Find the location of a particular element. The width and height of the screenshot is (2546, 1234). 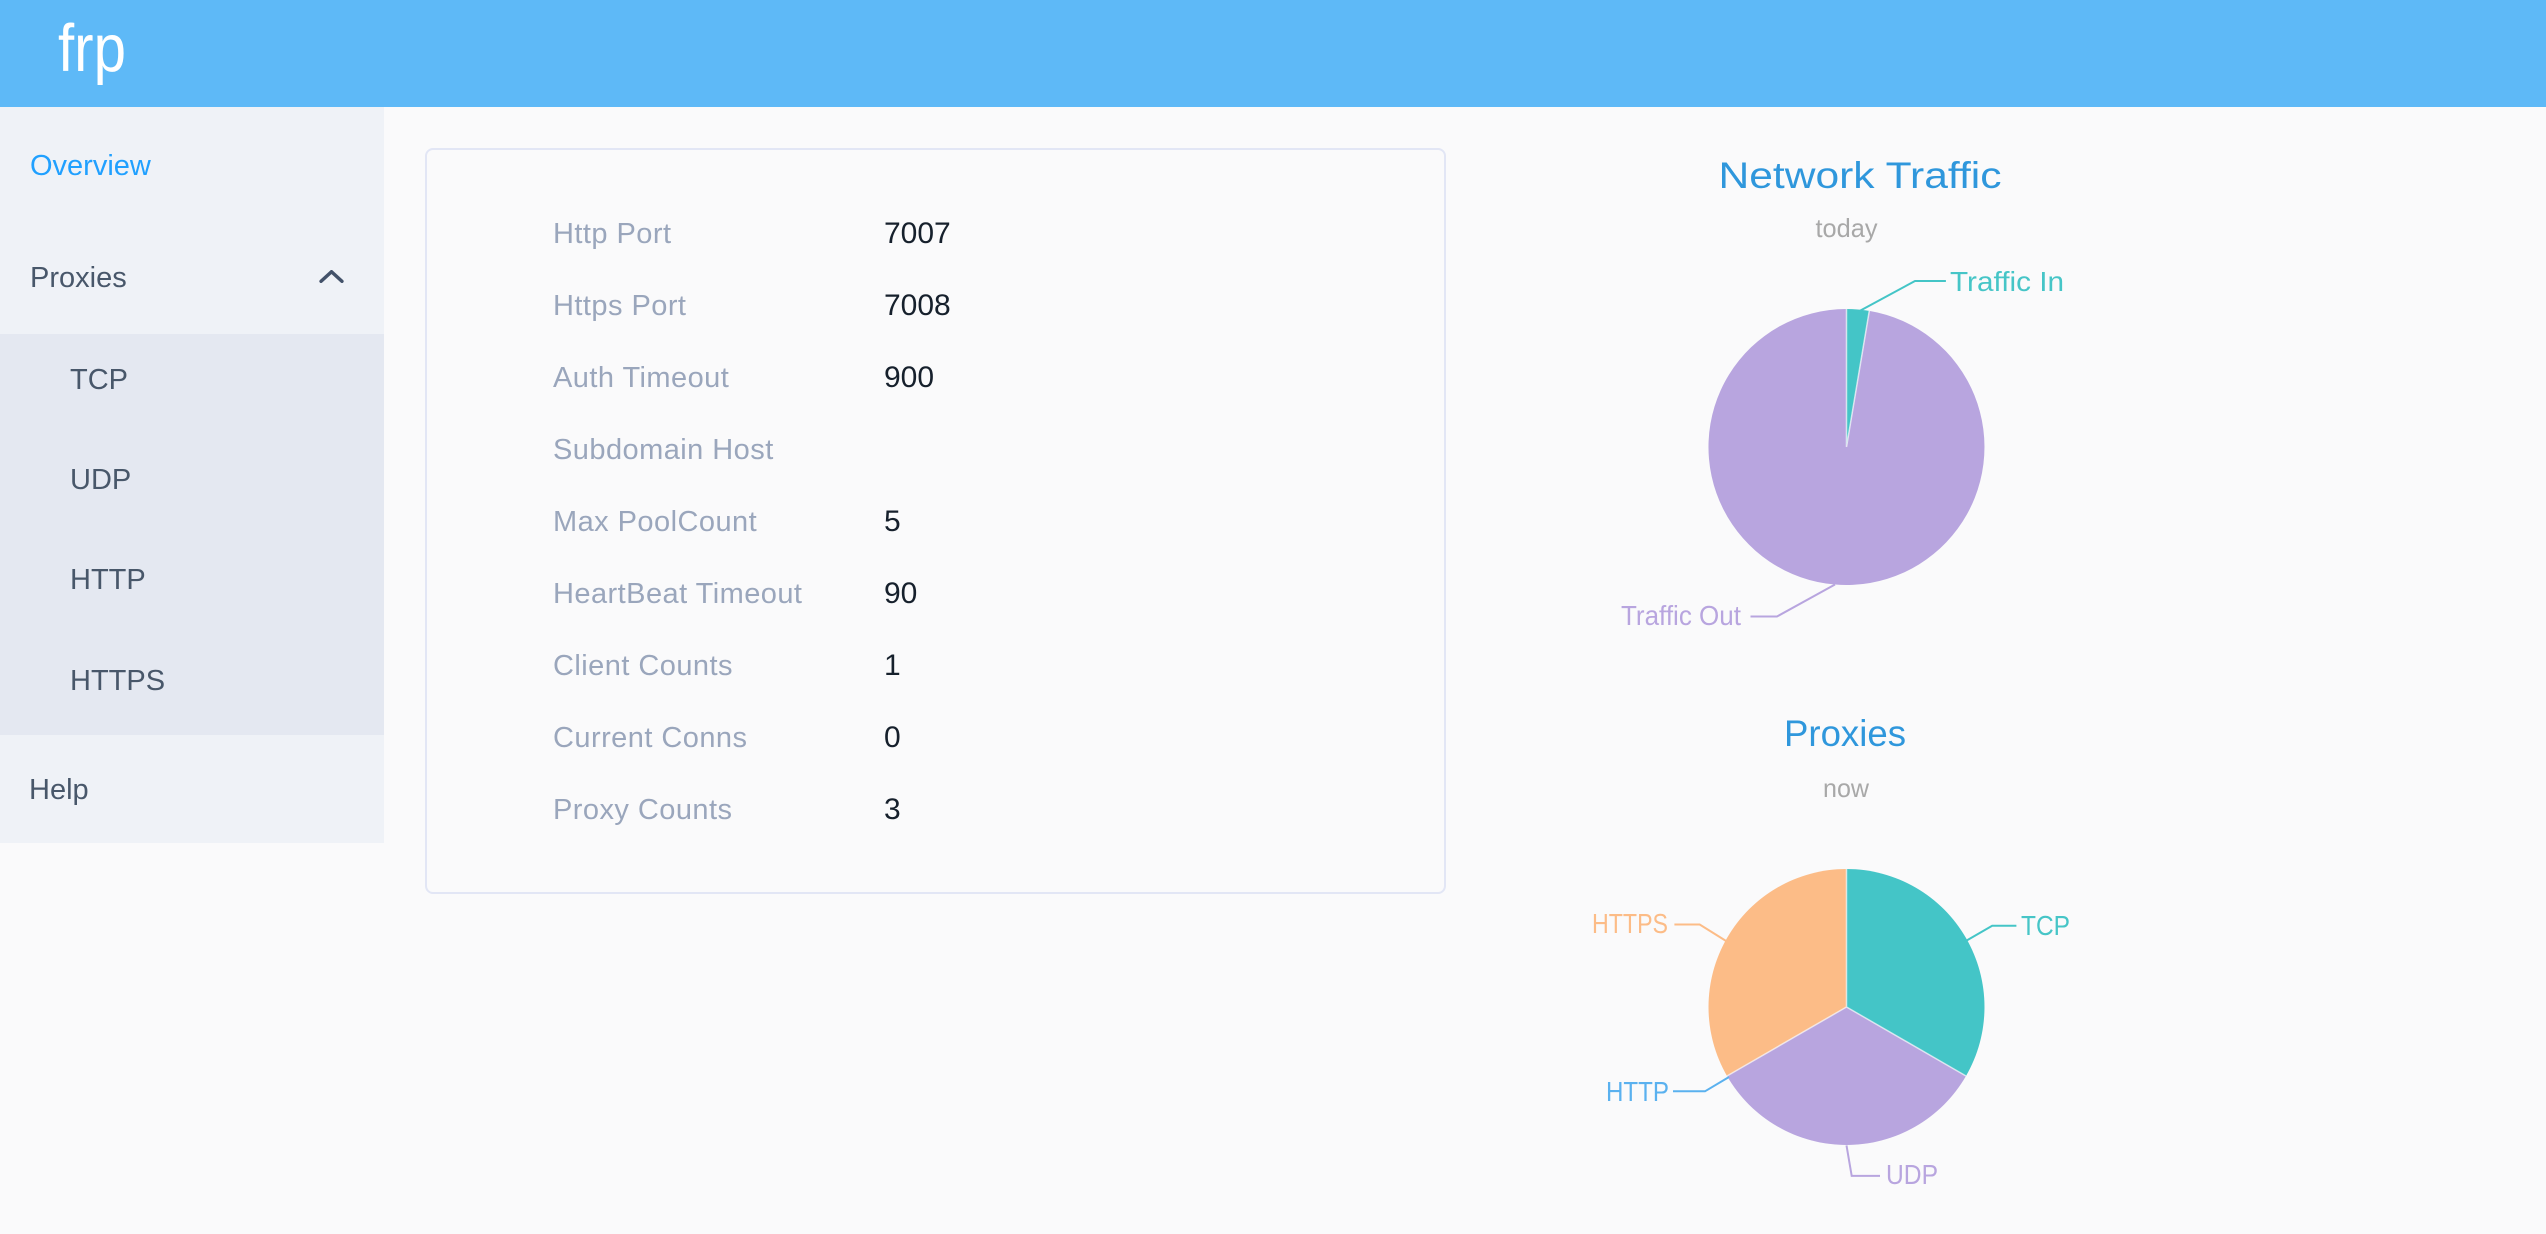

svg-text: Network Traffic is located at coordinates (1860, 175).